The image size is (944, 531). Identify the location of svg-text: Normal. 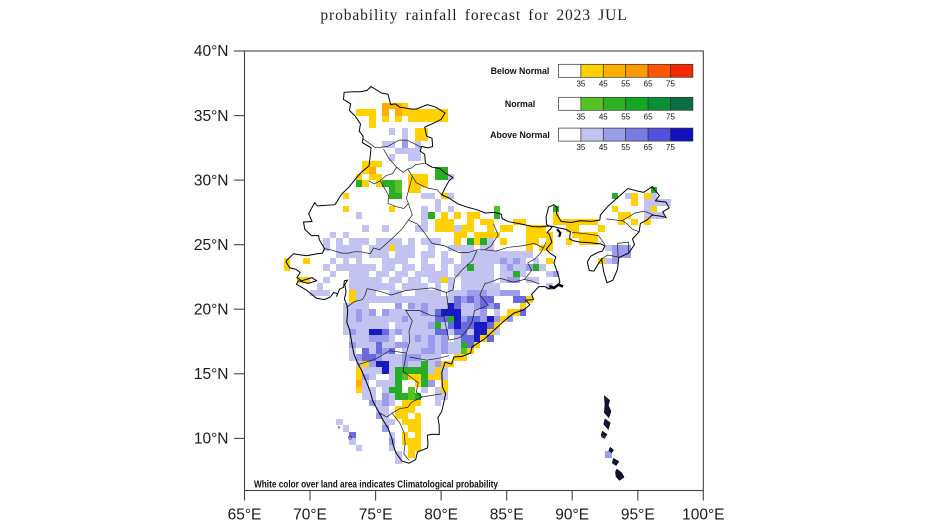
(520, 104).